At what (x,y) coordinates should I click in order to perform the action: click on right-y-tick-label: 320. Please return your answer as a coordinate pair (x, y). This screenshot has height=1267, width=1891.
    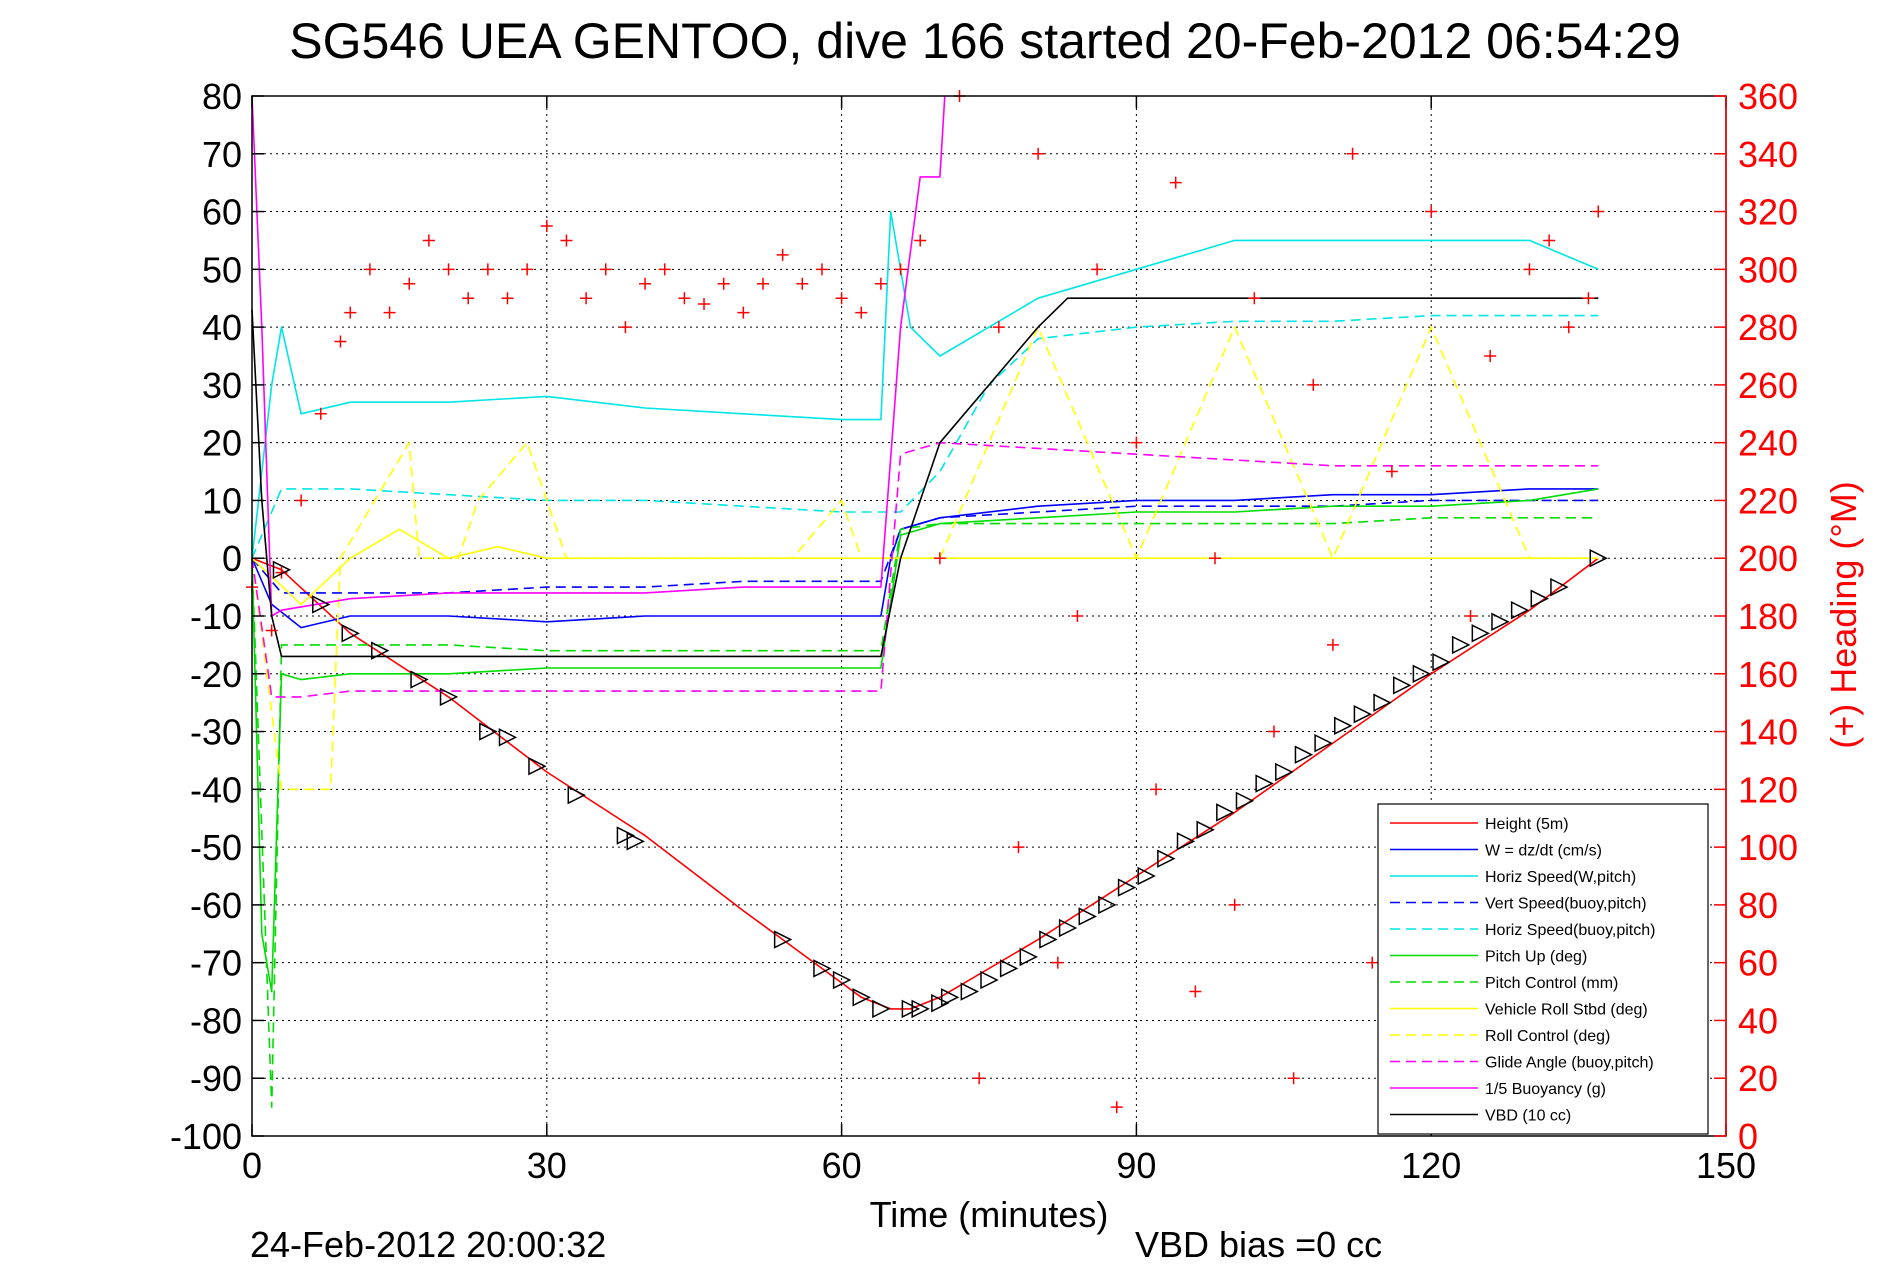
    Looking at the image, I should click on (1768, 212).